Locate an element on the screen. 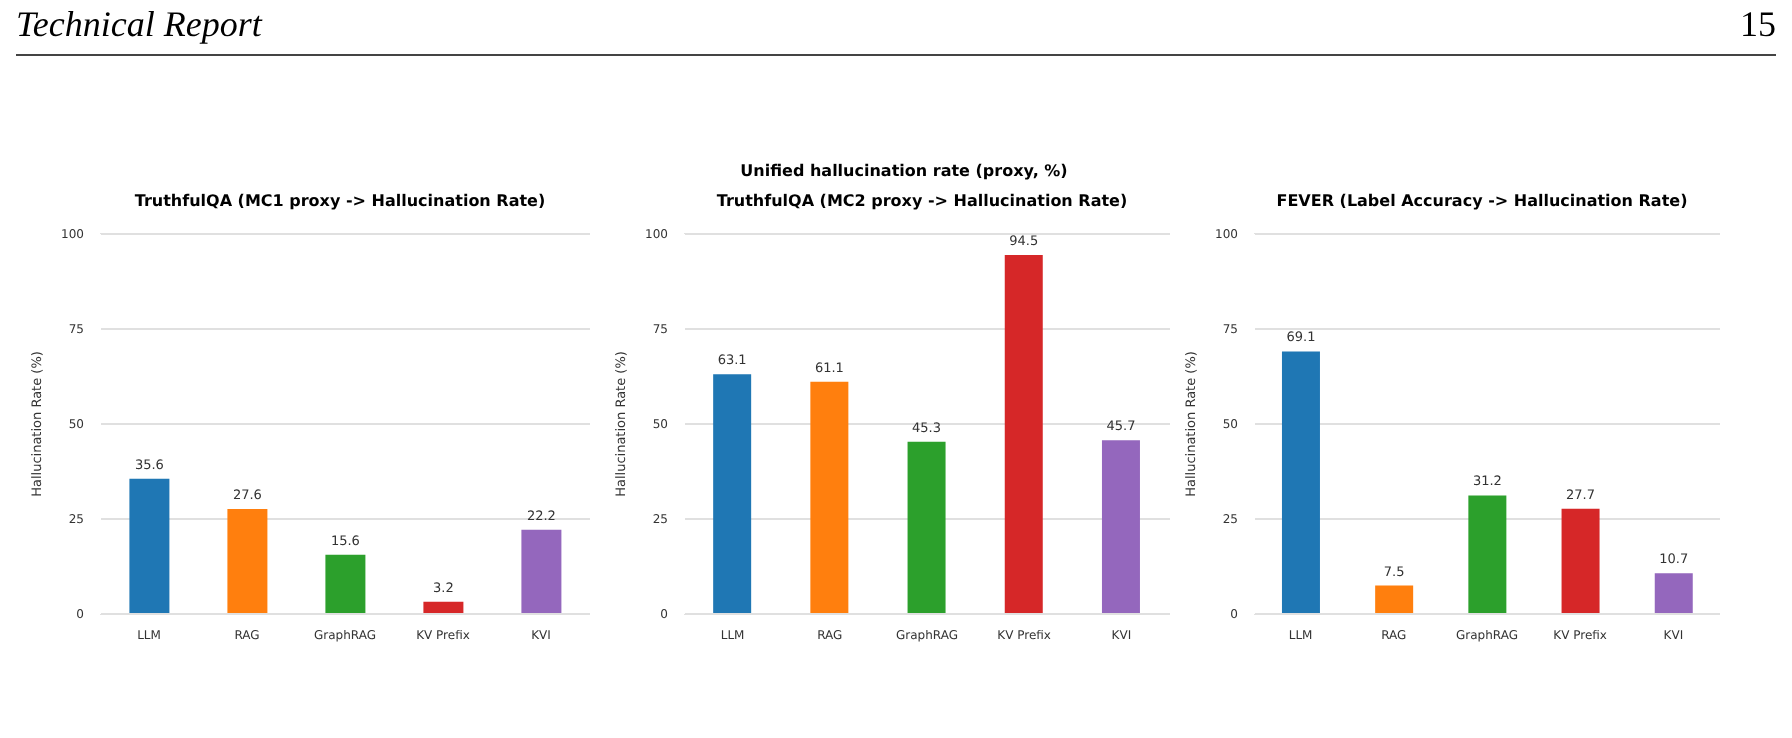 The height and width of the screenshot is (738, 1792). chart-title: TruthfulQA (MC2 proxy -> Hallucination Rate) is located at coordinates (922, 201).